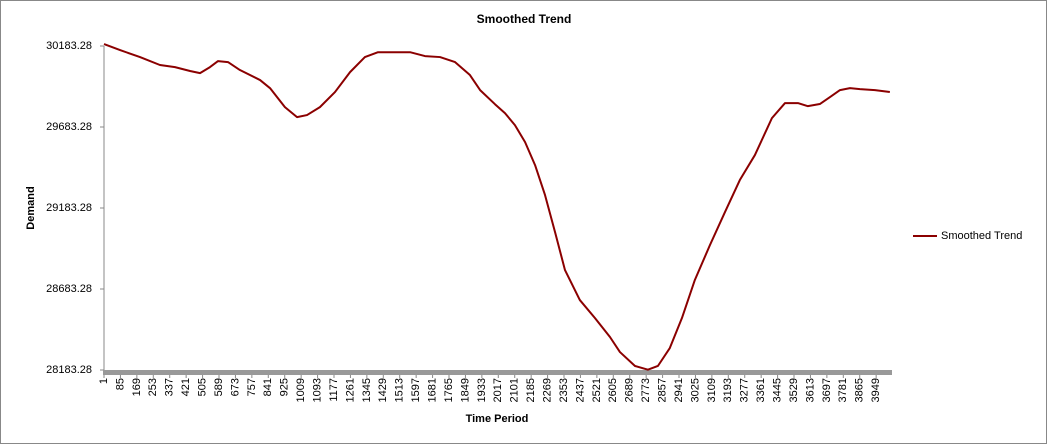 The width and height of the screenshot is (1048, 445). Describe the element at coordinates (695, 390) in the screenshot. I see `x-tick-label: 3025` at that location.